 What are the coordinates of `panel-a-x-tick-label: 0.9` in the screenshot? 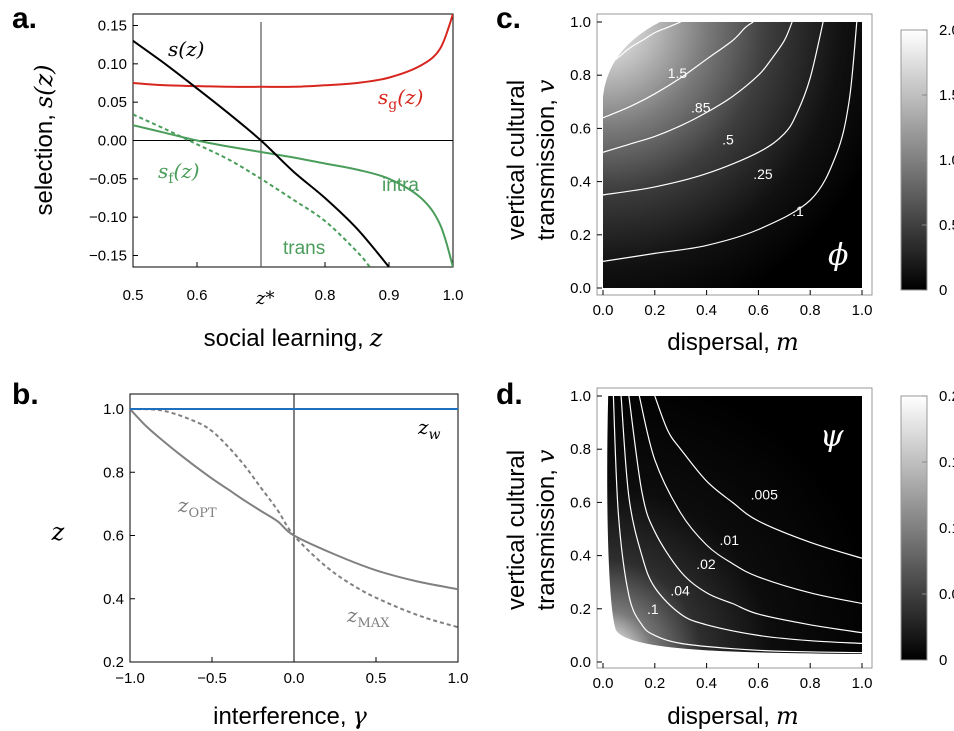 It's located at (389, 295).